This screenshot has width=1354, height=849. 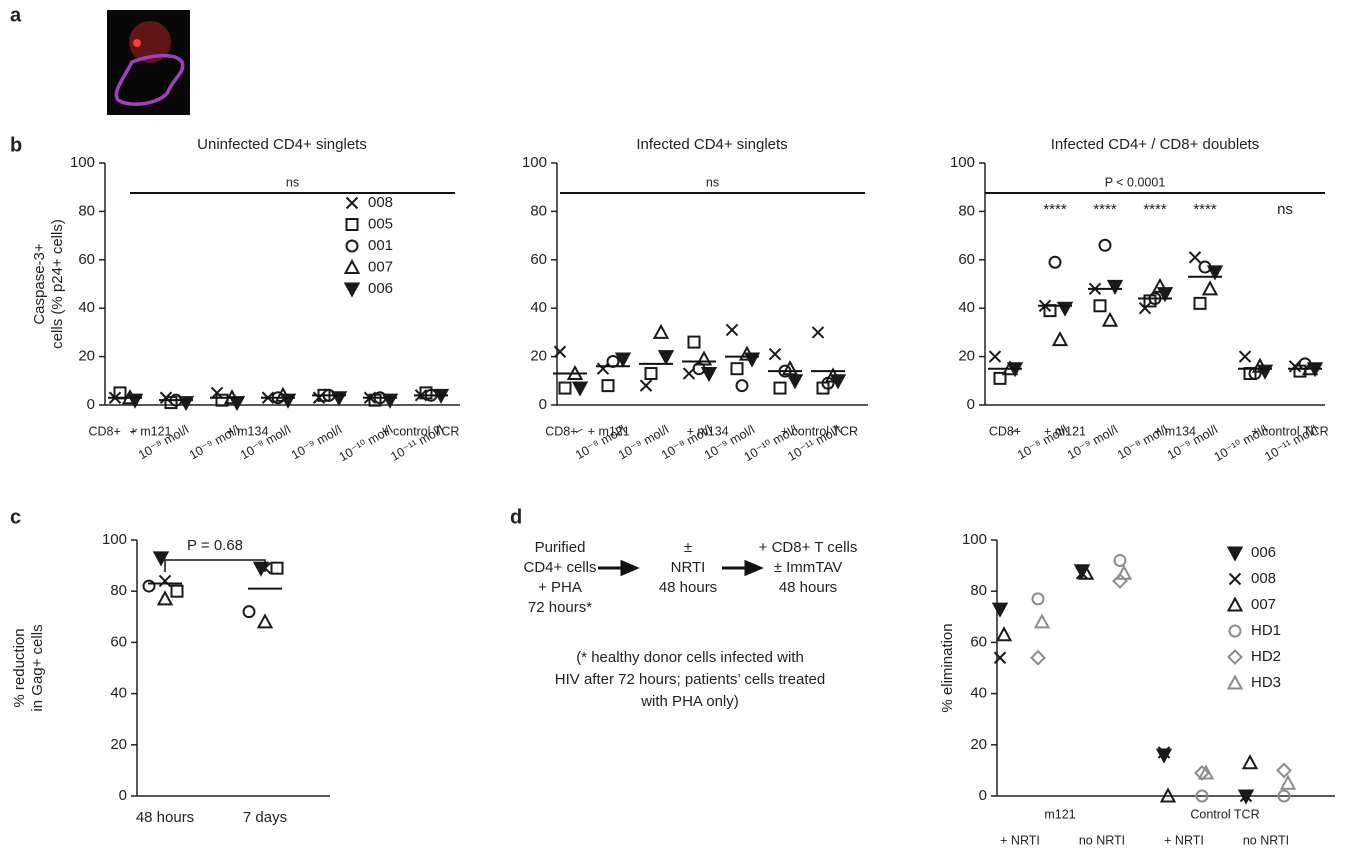 I want to click on y-axis-label: in Gag+ cells, so click(x=37, y=667).